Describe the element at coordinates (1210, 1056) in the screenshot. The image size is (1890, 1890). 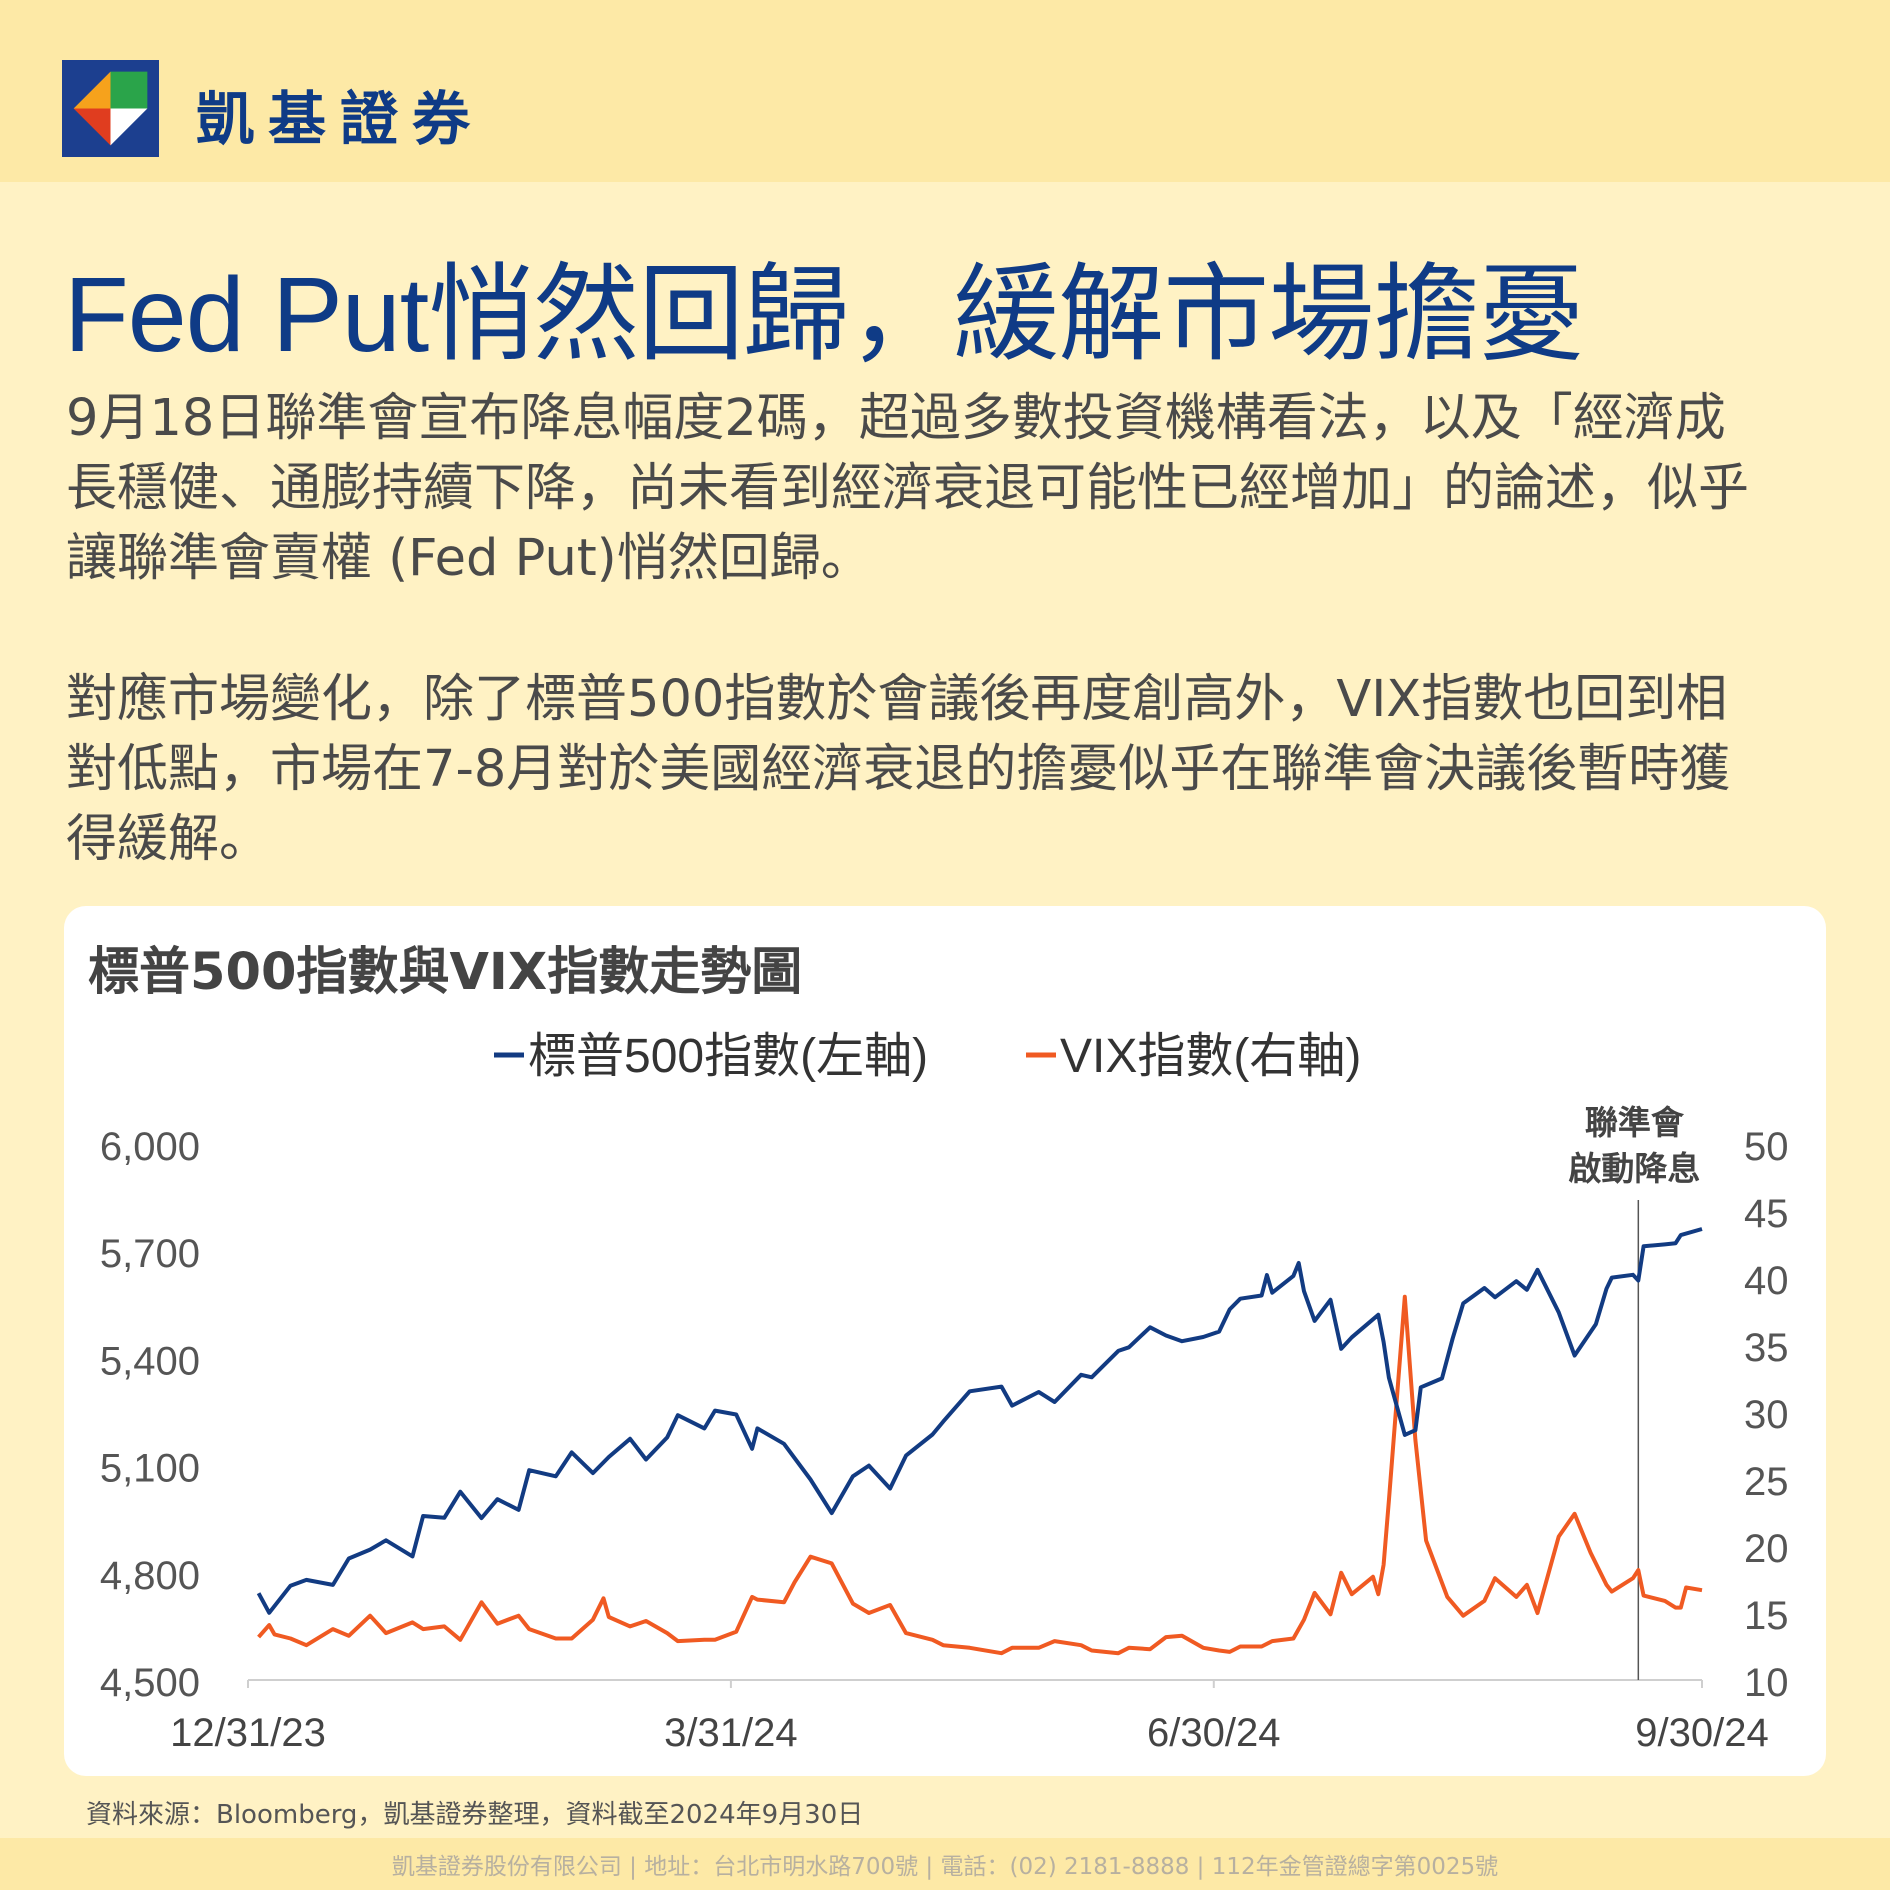
I see `legend-label-vix: VIX指數(右軸)` at that location.